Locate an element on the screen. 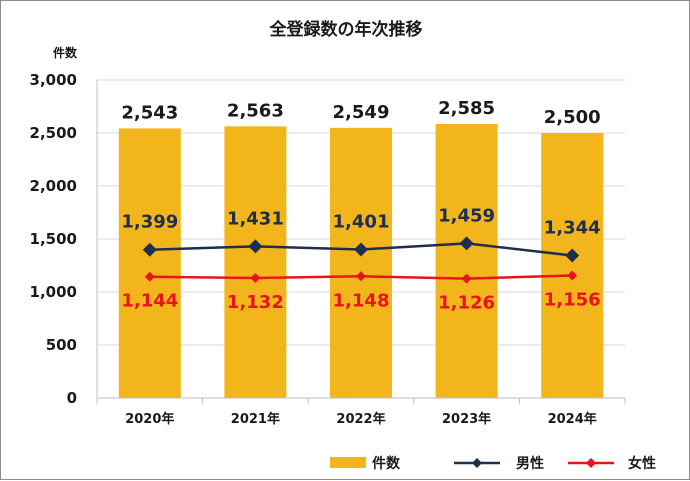 The width and height of the screenshot is (690, 481). male-data-label: 1,399 is located at coordinates (149, 222).